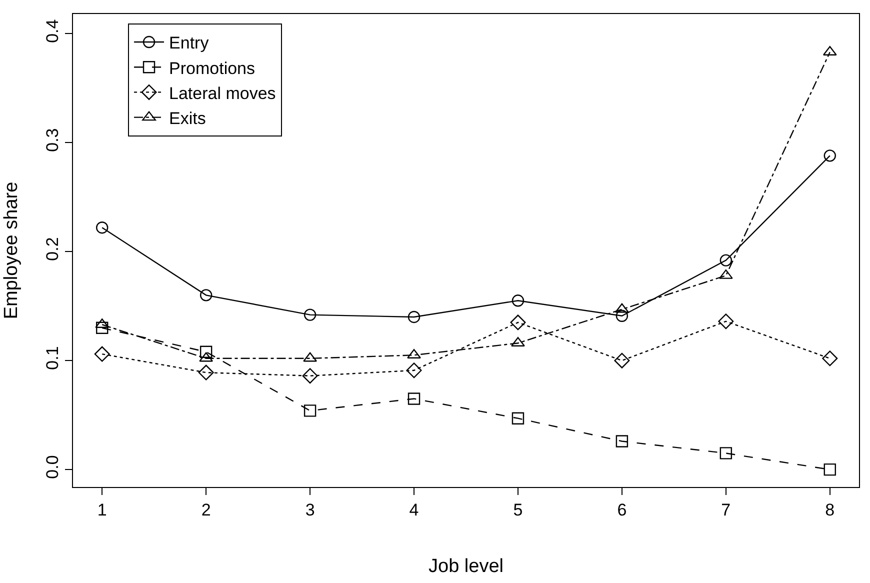  What do you see at coordinates (222, 93) in the screenshot?
I see `legend-label: Lateral moves` at bounding box center [222, 93].